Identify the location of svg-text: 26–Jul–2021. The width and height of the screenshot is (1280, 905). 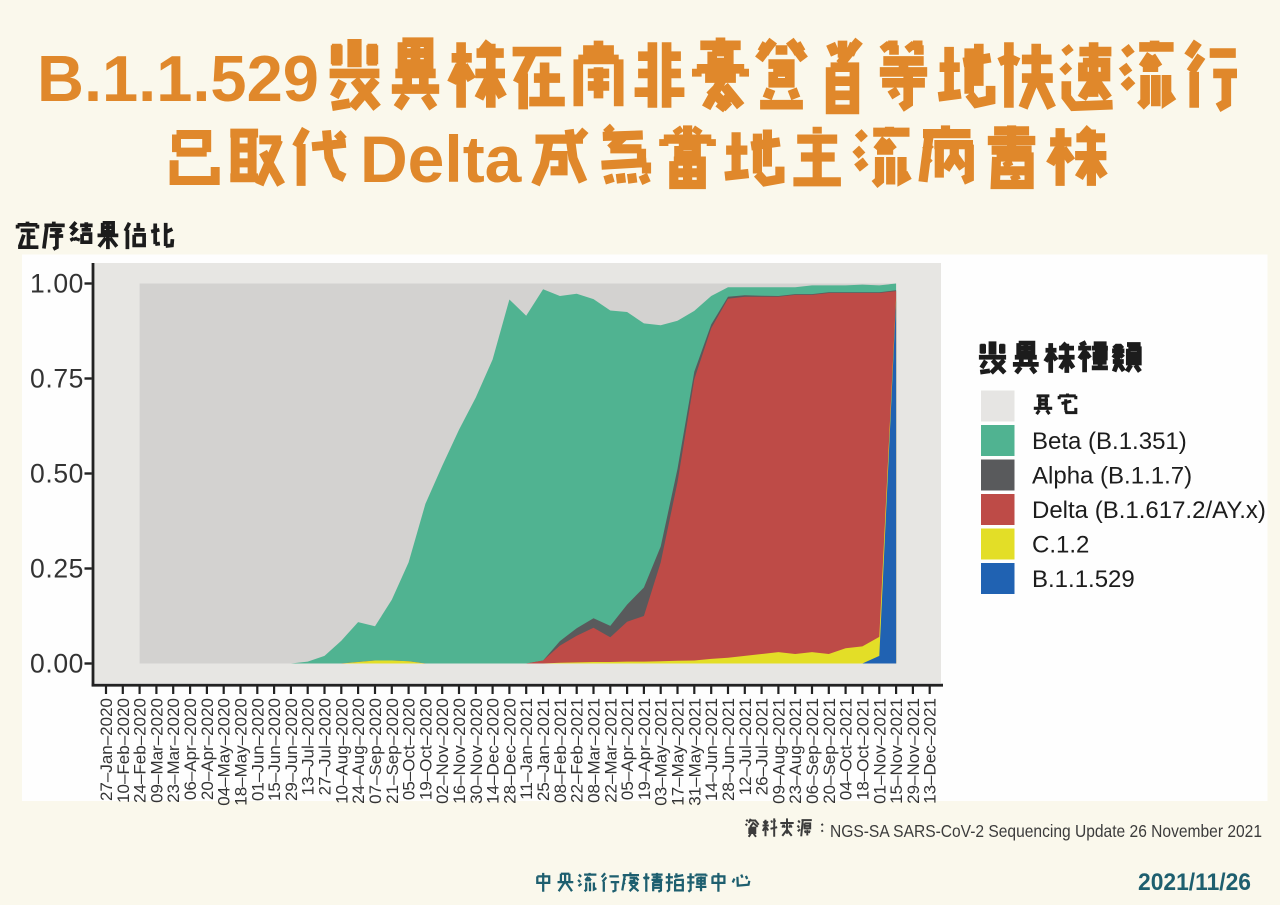
(762, 746).